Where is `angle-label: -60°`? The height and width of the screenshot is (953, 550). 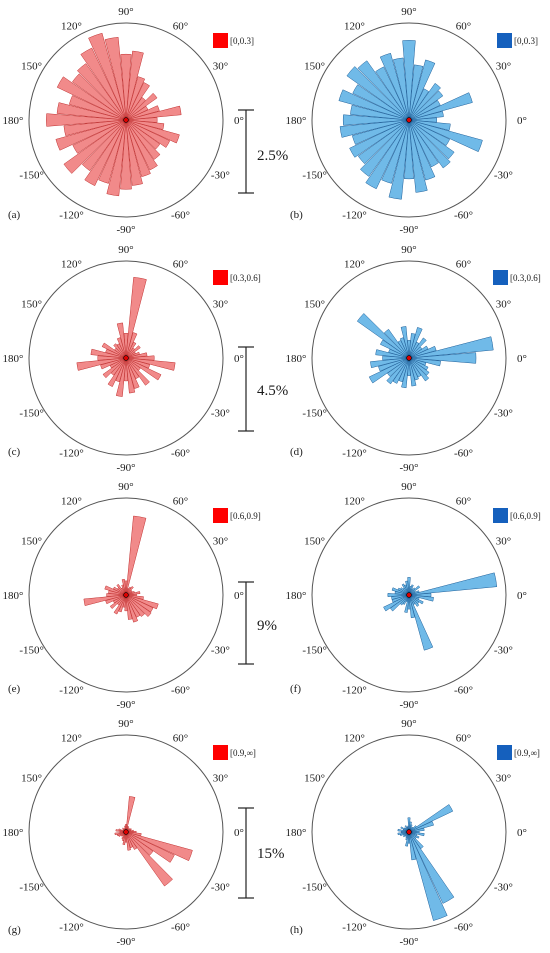 angle-label: -60° is located at coordinates (463, 215).